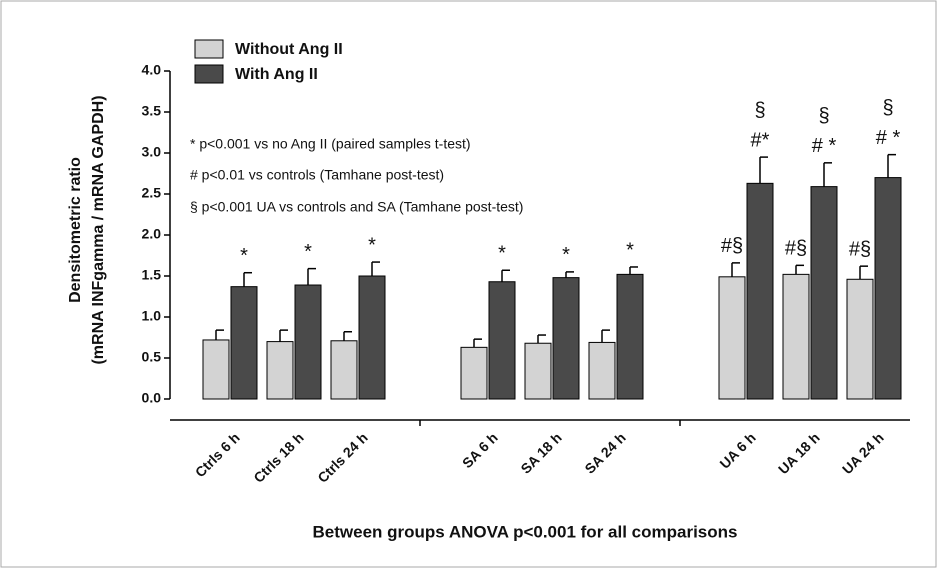 The width and height of the screenshot is (937, 568). Describe the element at coordinates (540, 452) in the screenshot. I see `x-tick-label: SA 18 h` at that location.